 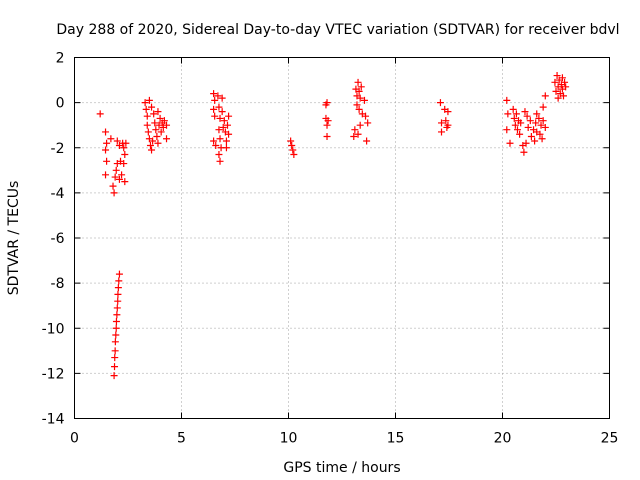 What do you see at coordinates (610, 439) in the screenshot?
I see `x-tick-label: 25` at bounding box center [610, 439].